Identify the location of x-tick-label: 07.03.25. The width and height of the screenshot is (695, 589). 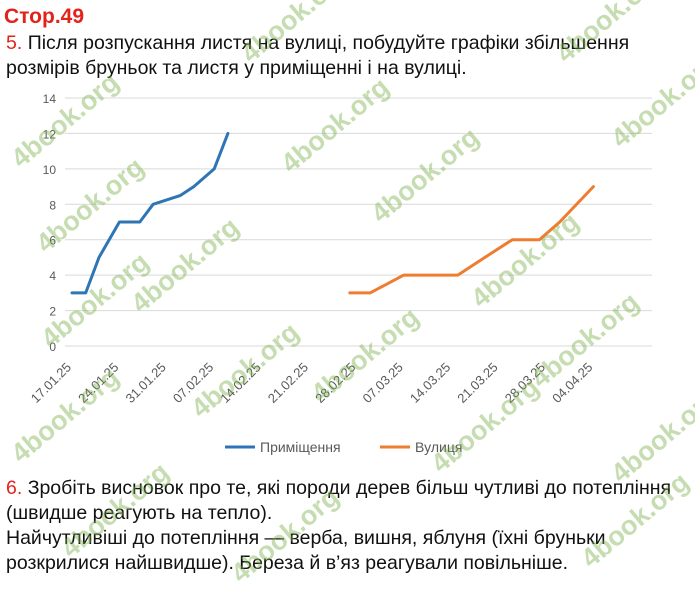
(383, 383).